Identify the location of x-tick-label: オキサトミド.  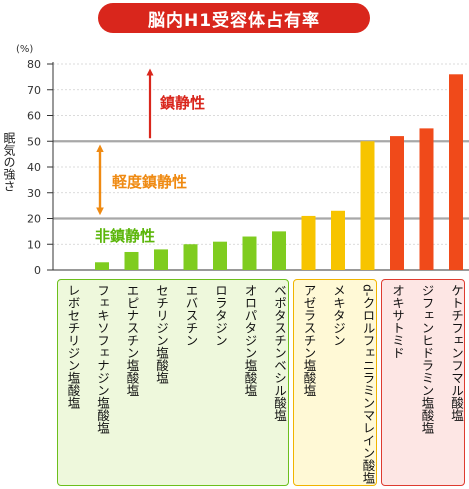
(397, 321).